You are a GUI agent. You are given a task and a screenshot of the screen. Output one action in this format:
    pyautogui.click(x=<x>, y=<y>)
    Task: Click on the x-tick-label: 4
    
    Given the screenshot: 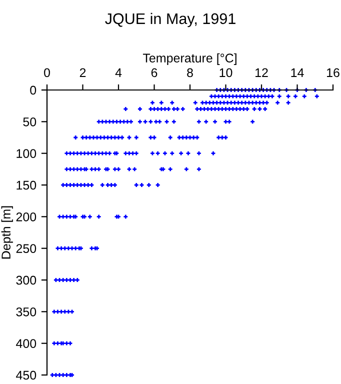 What is the action you would take?
    pyautogui.click(x=118, y=72)
    